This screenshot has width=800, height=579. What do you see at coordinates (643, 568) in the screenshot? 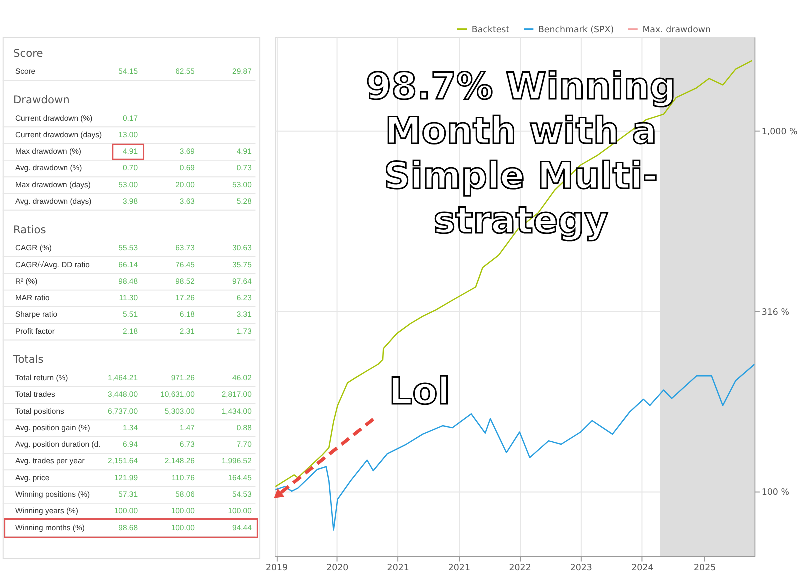
I see `x-tick-label: 2024` at bounding box center [643, 568].